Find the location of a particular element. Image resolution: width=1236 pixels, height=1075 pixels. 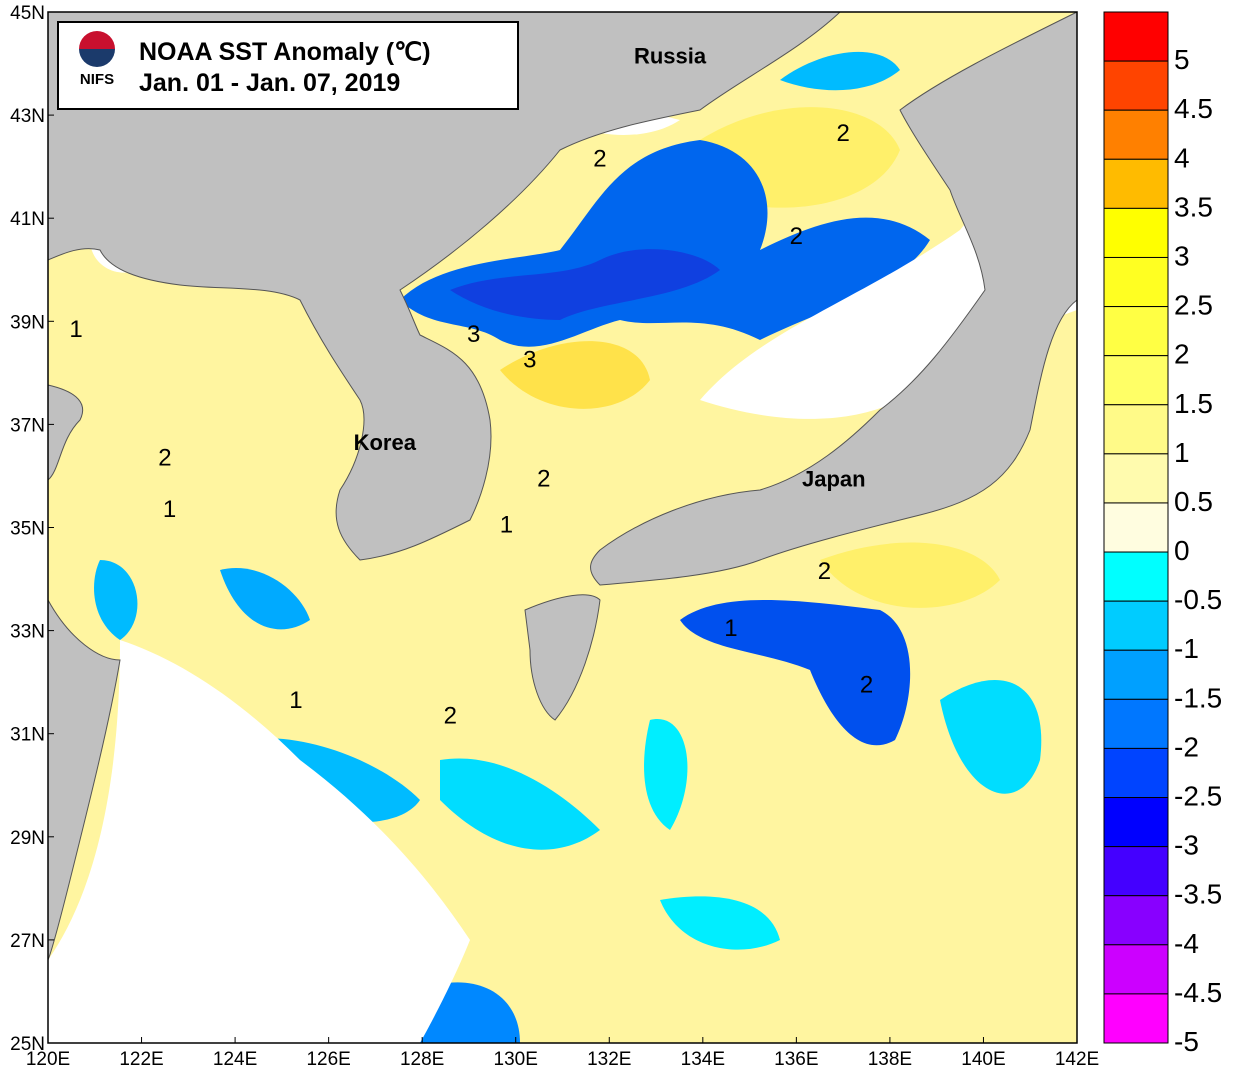

colorbar-label: 4.5 is located at coordinates (1193, 108).